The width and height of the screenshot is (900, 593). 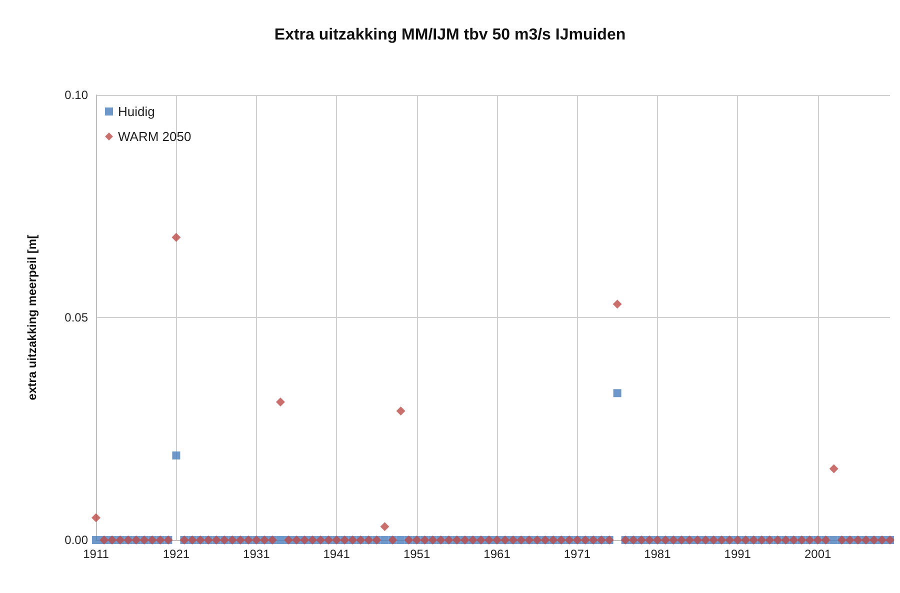 What do you see at coordinates (738, 554) in the screenshot?
I see `x-tick-label: 1991` at bounding box center [738, 554].